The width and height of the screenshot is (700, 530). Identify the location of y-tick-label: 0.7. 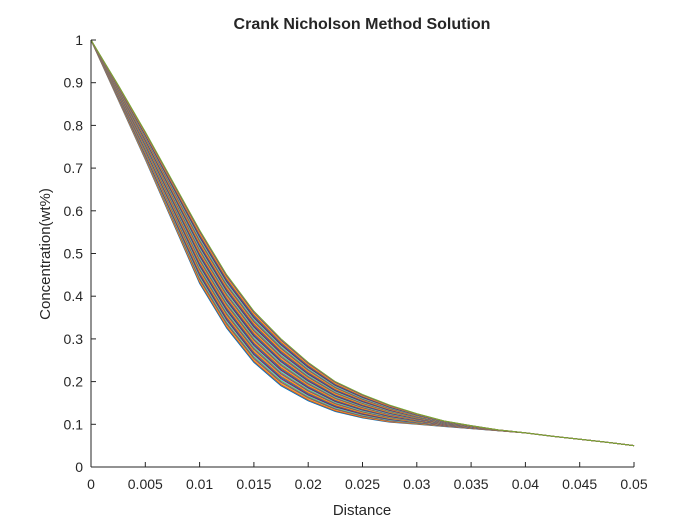
(74, 168).